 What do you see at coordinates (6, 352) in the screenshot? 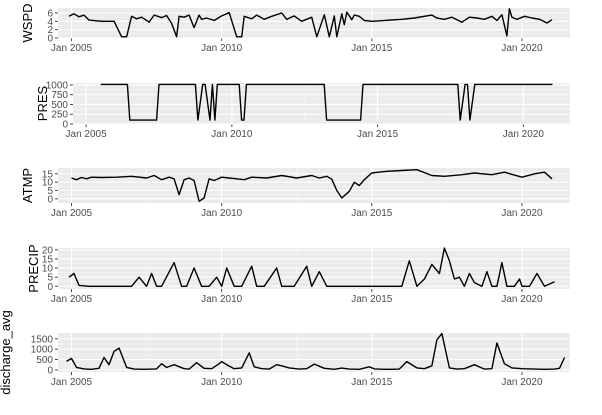
I see `y-axis-label: discharge_avg` at bounding box center [6, 352].